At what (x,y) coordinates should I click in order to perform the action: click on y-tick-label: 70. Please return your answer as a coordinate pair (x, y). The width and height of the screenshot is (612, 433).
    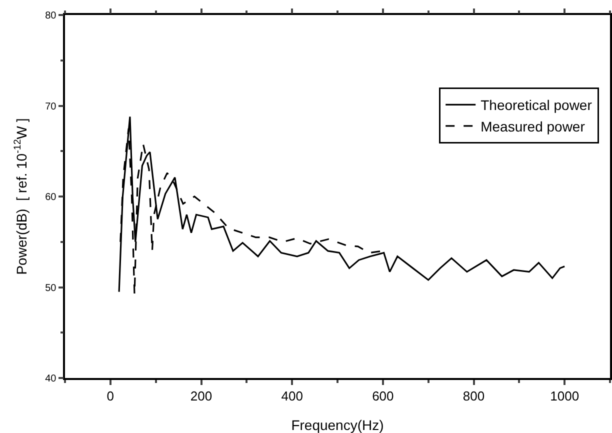
    Looking at the image, I should click on (51, 106).